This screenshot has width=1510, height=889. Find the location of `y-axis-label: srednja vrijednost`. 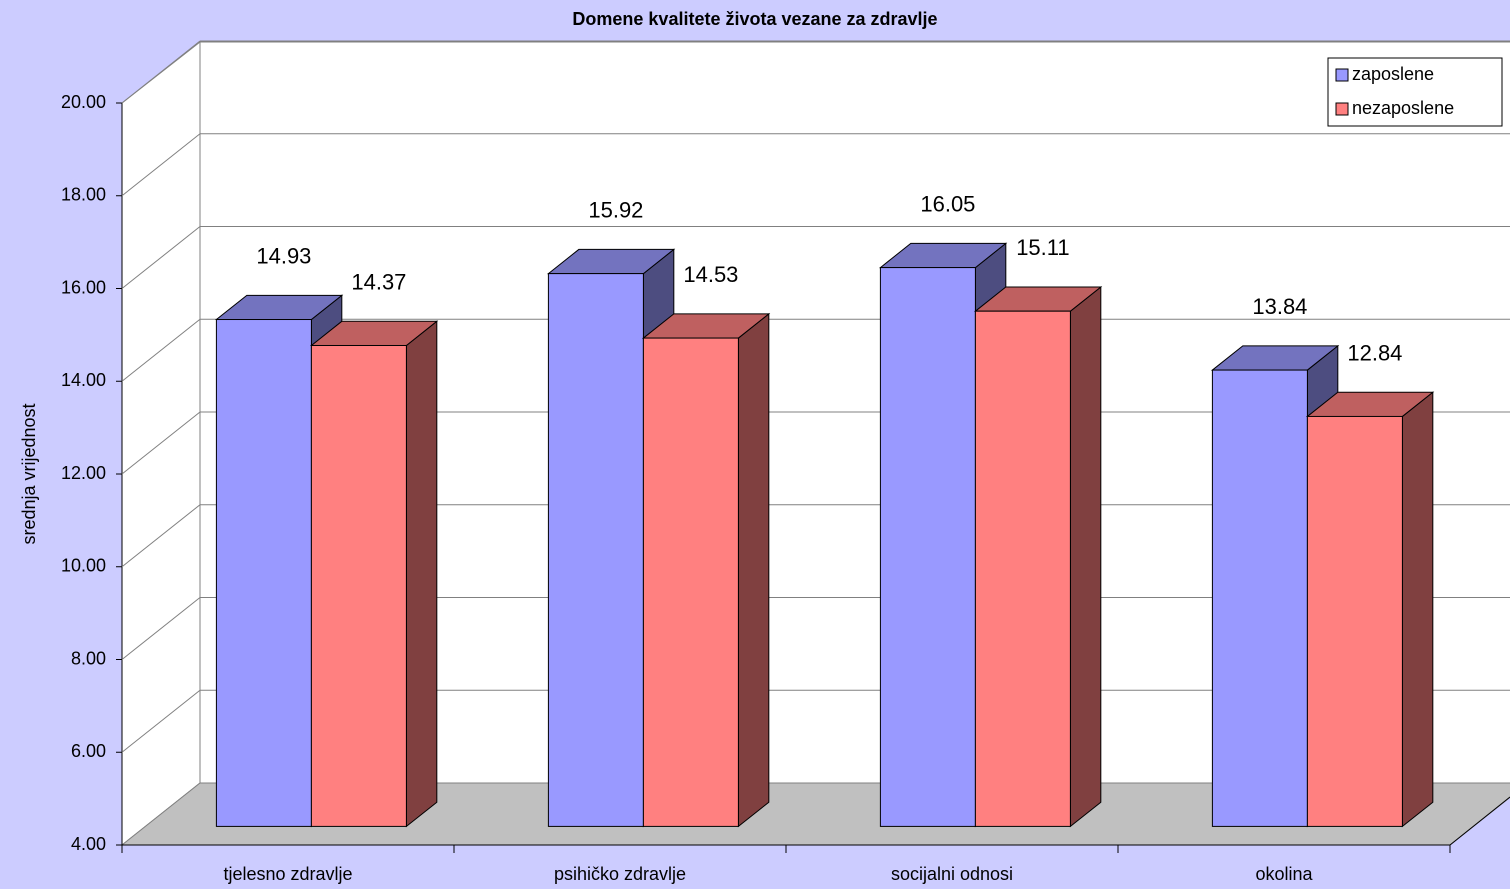

y-axis-label: srednja vrijednost is located at coordinates (29, 473).